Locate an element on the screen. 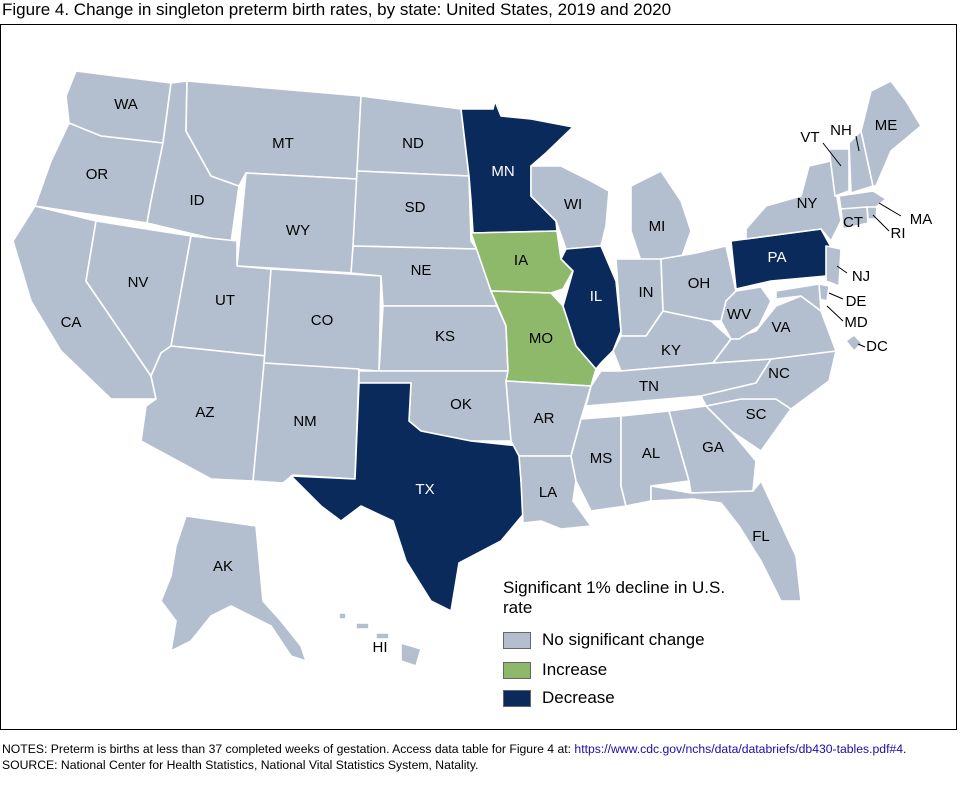 The height and width of the screenshot is (791, 960). state-label-oh: OH is located at coordinates (699, 283).